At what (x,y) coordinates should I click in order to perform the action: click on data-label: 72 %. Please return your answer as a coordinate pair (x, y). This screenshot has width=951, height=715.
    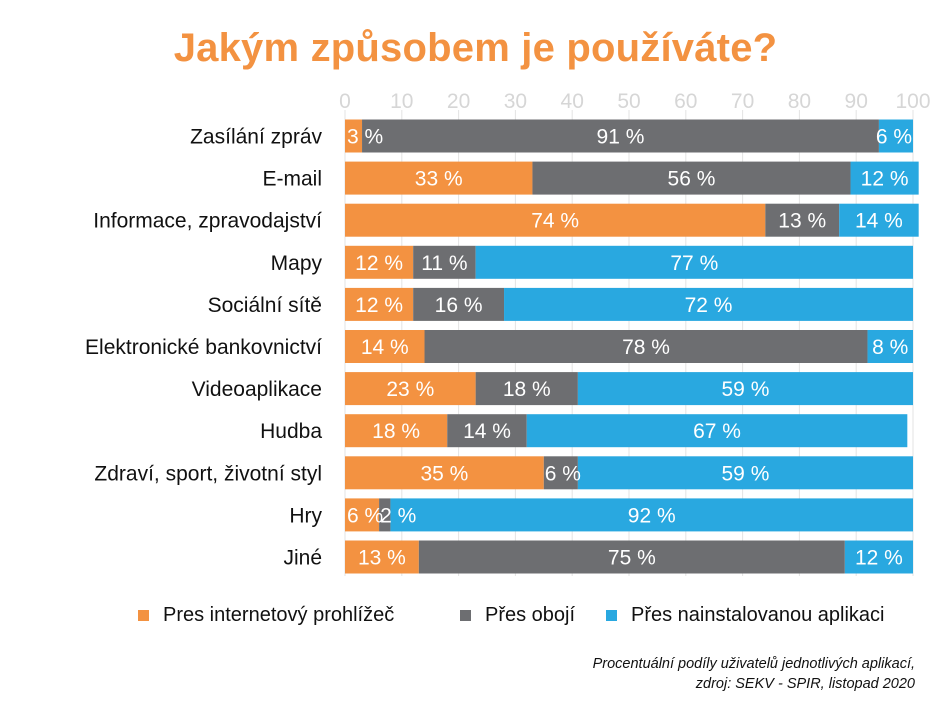
    Looking at the image, I should click on (709, 305).